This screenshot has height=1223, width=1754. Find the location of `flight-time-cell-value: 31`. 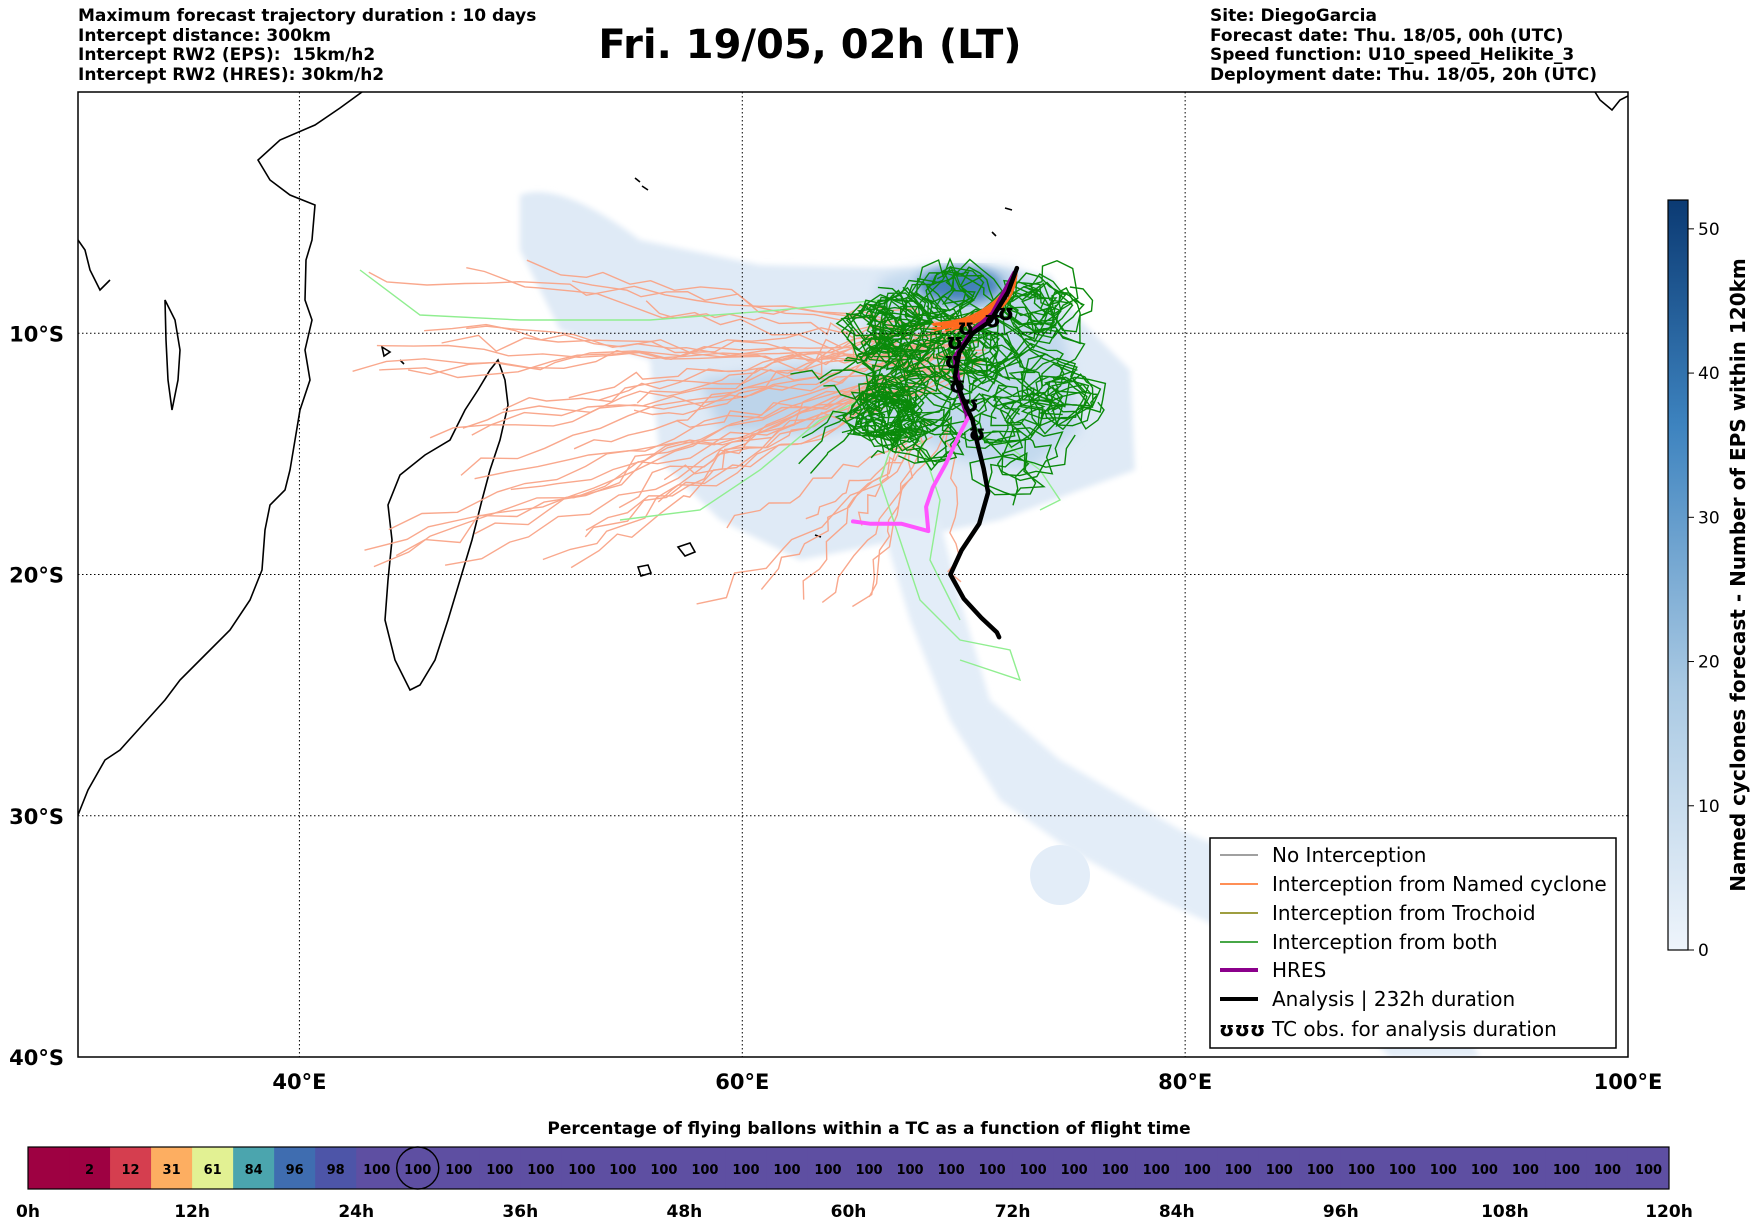

flight-time-cell-value: 31 is located at coordinates (172, 1170).